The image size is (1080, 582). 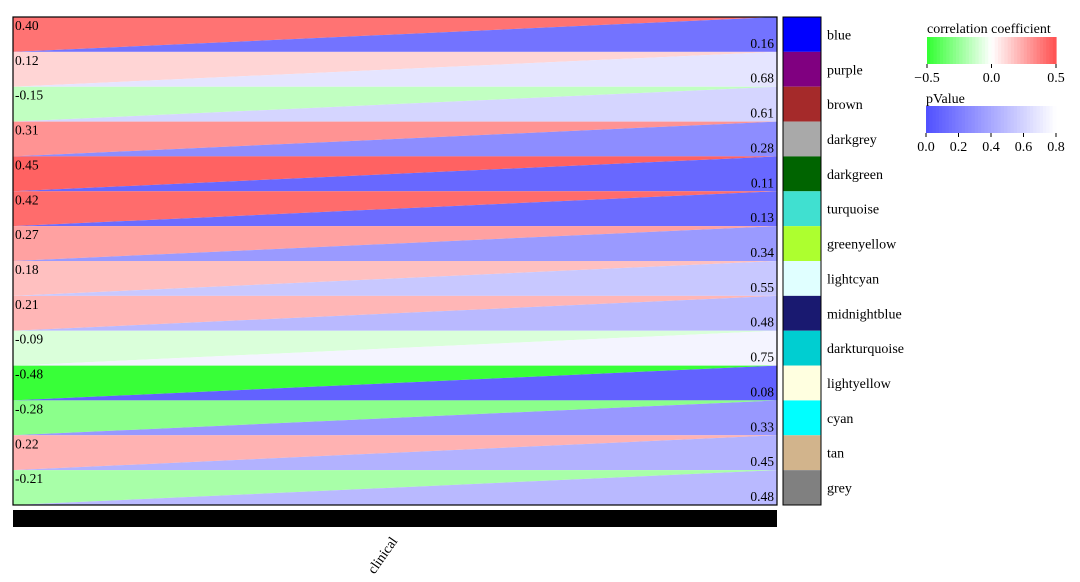 I want to click on pvalue-cell-blue, so click(x=395, y=34).